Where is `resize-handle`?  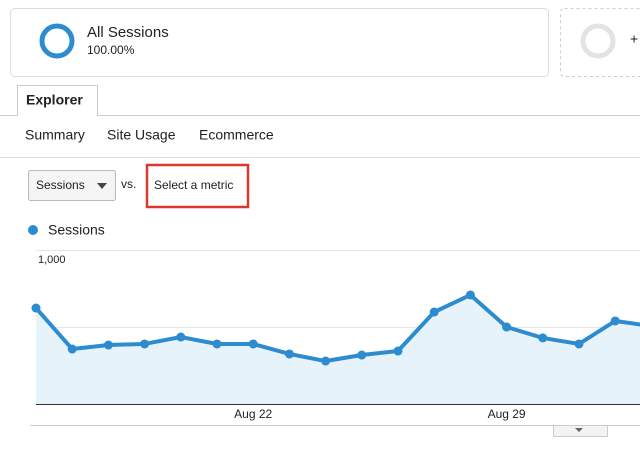 resize-handle is located at coordinates (580, 431).